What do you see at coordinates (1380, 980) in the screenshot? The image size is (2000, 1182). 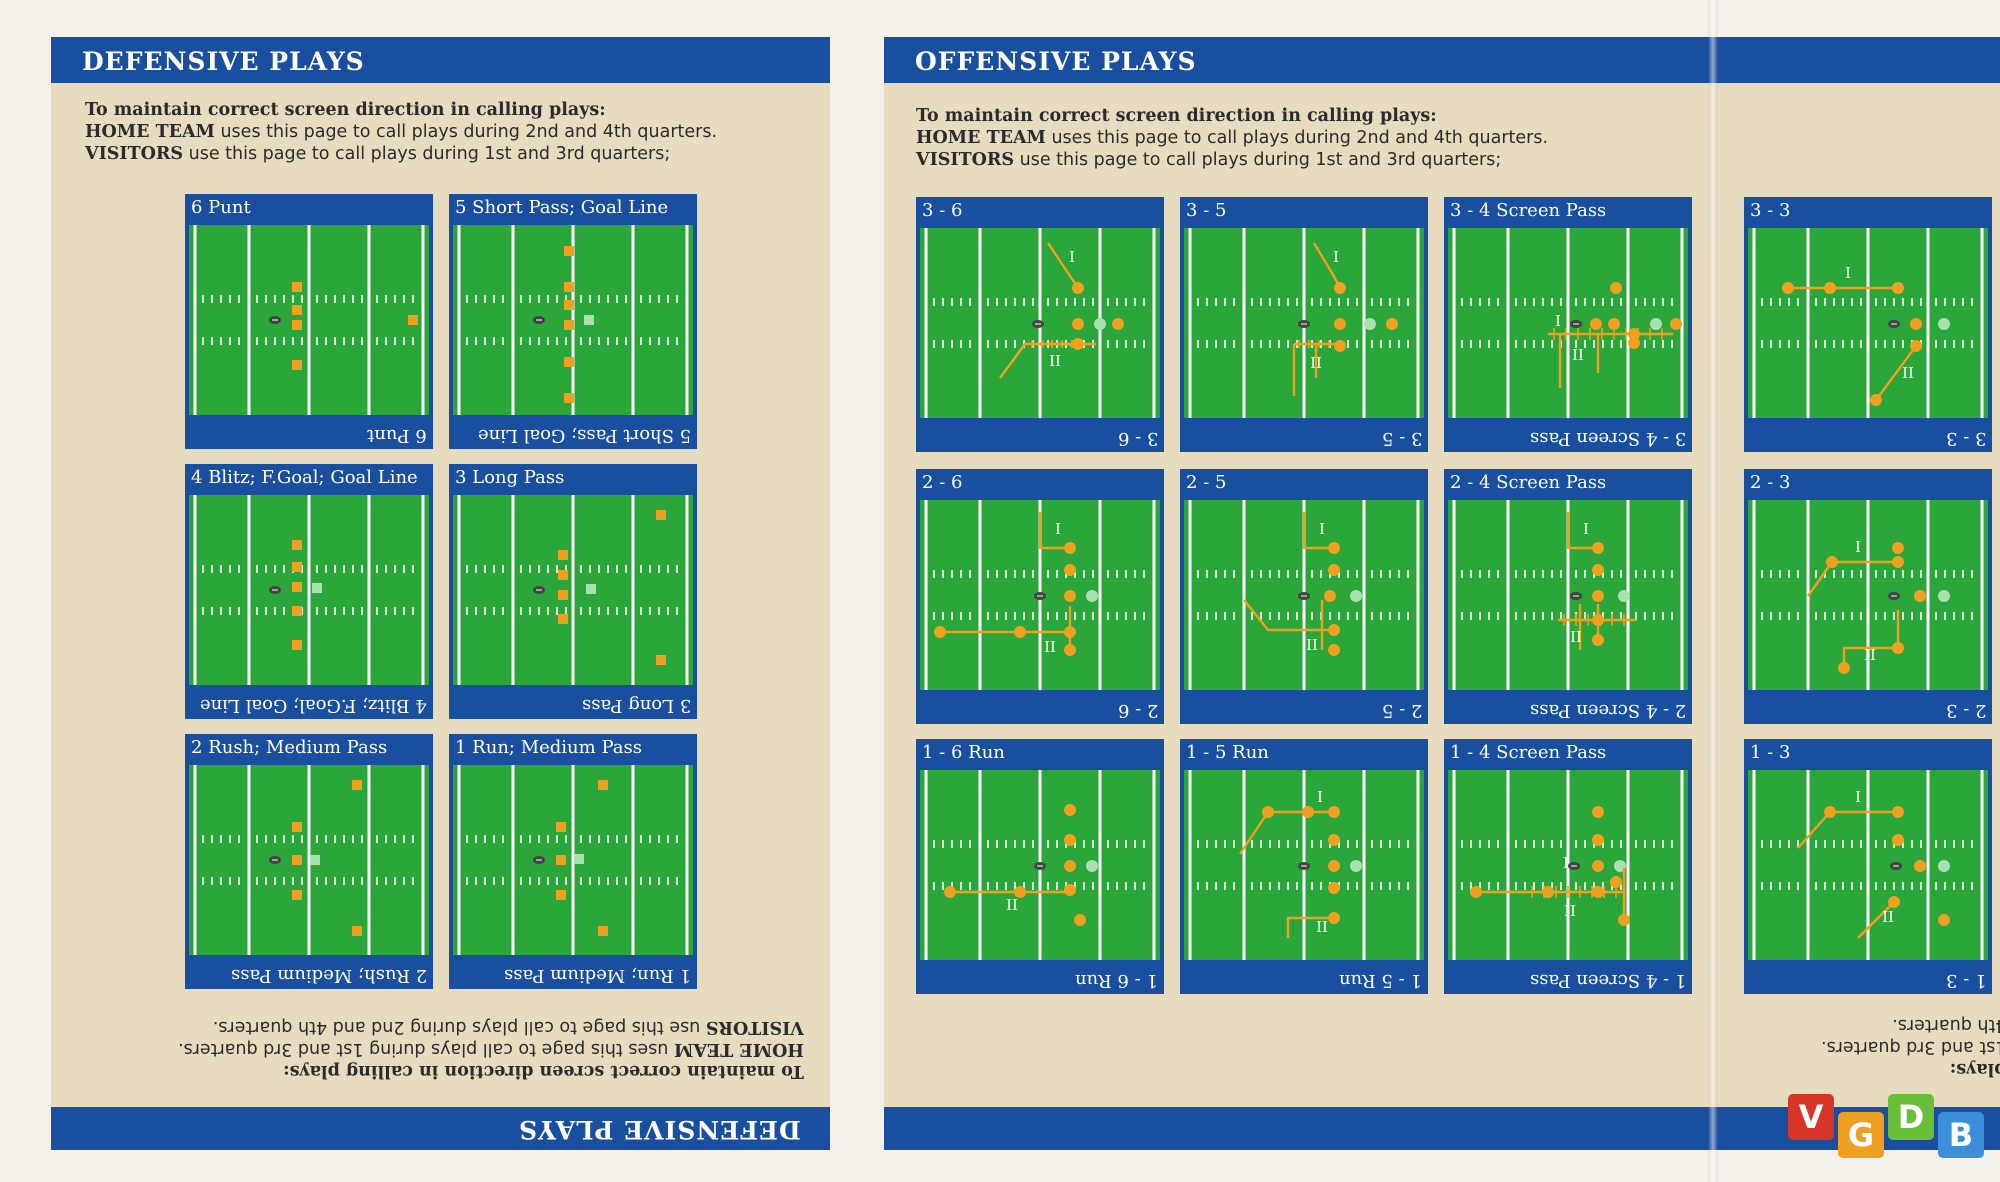 I see `play-label-rotated: 1 - 5 Run` at bounding box center [1380, 980].